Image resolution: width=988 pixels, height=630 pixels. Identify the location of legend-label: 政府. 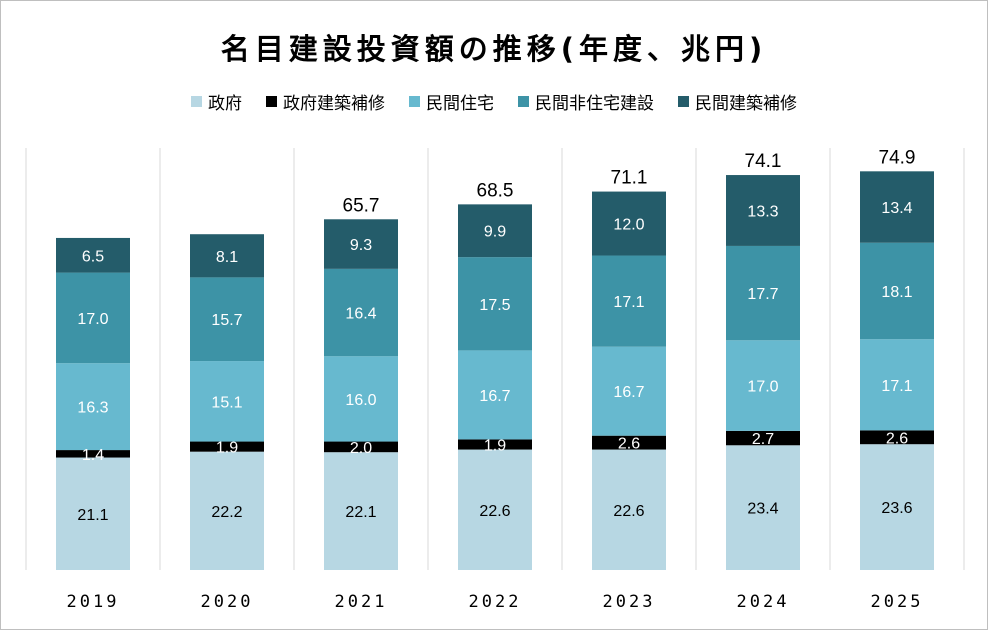
(225, 104).